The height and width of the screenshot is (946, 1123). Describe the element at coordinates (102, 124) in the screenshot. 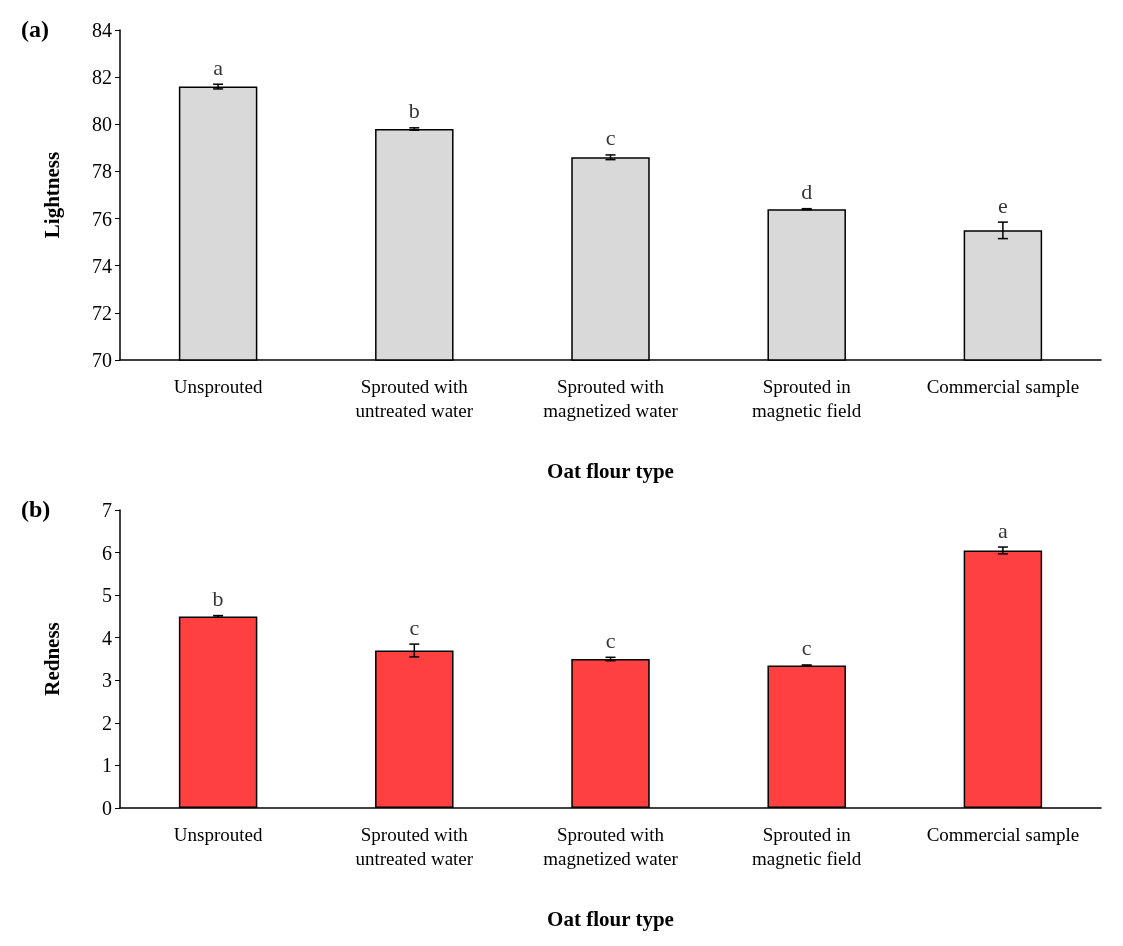

I see `y-tick-label: 80` at that location.